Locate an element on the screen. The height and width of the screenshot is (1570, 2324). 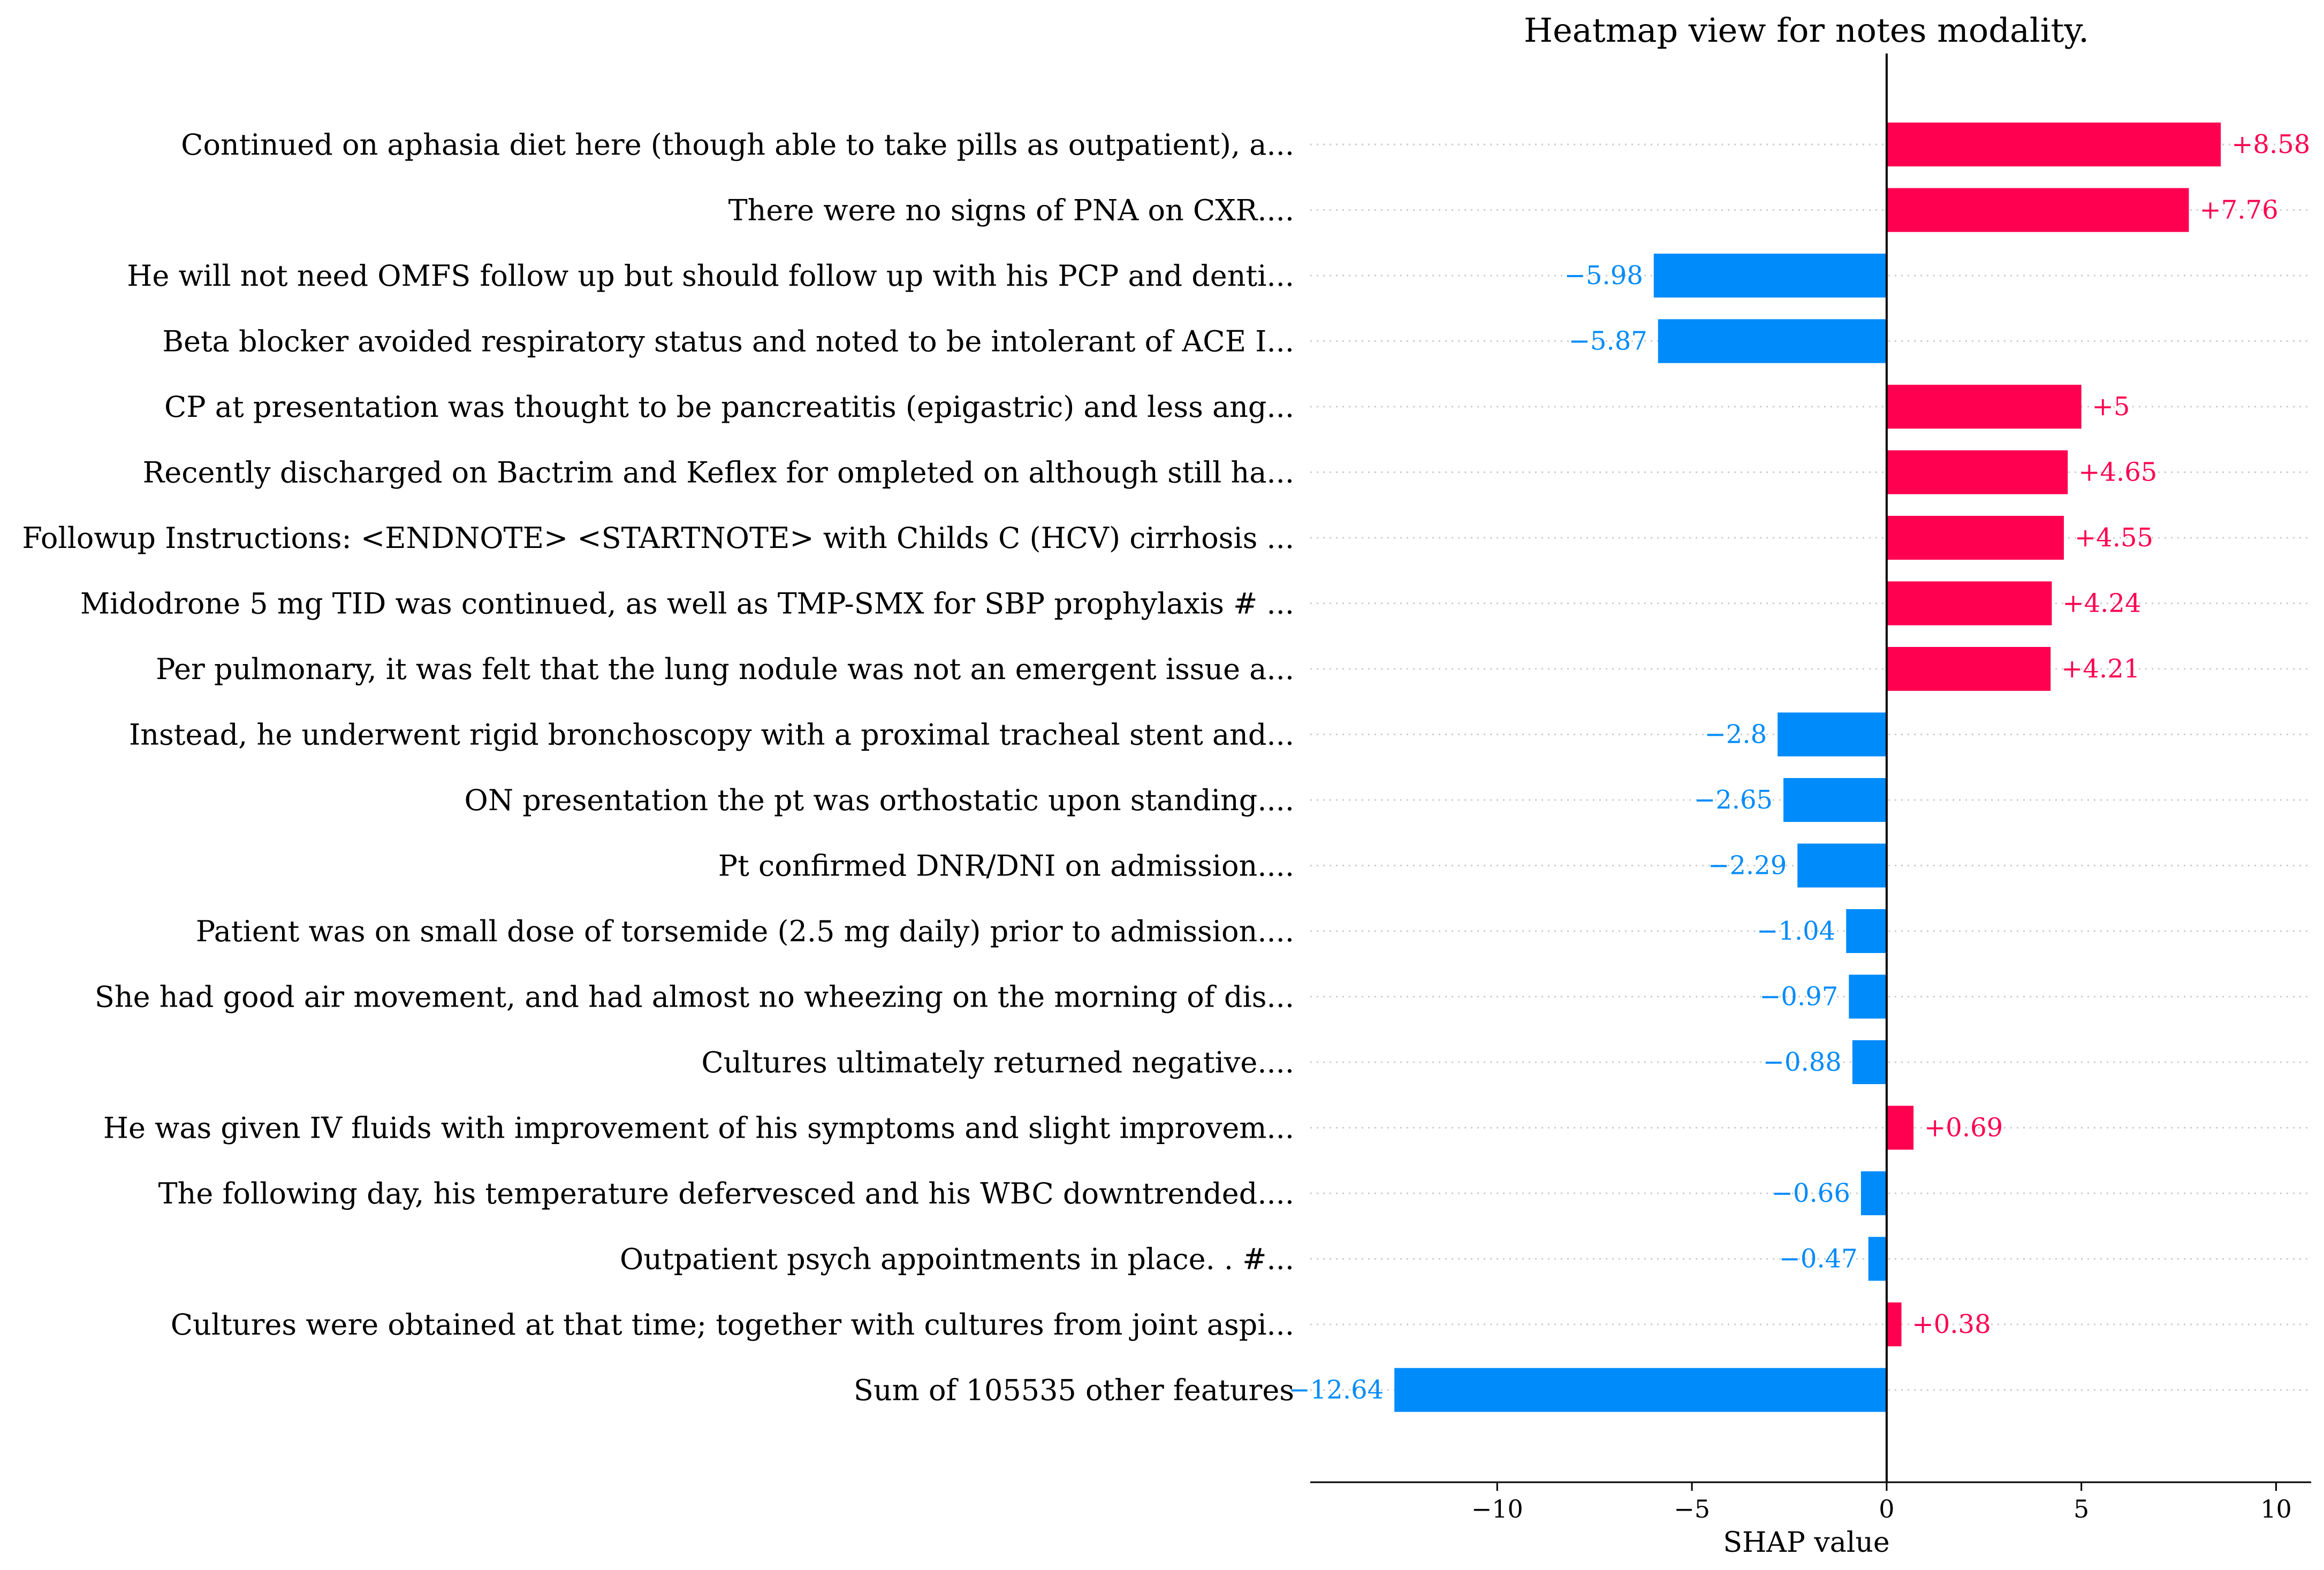
x-tick-label: 5 is located at coordinates (2081, 1509).